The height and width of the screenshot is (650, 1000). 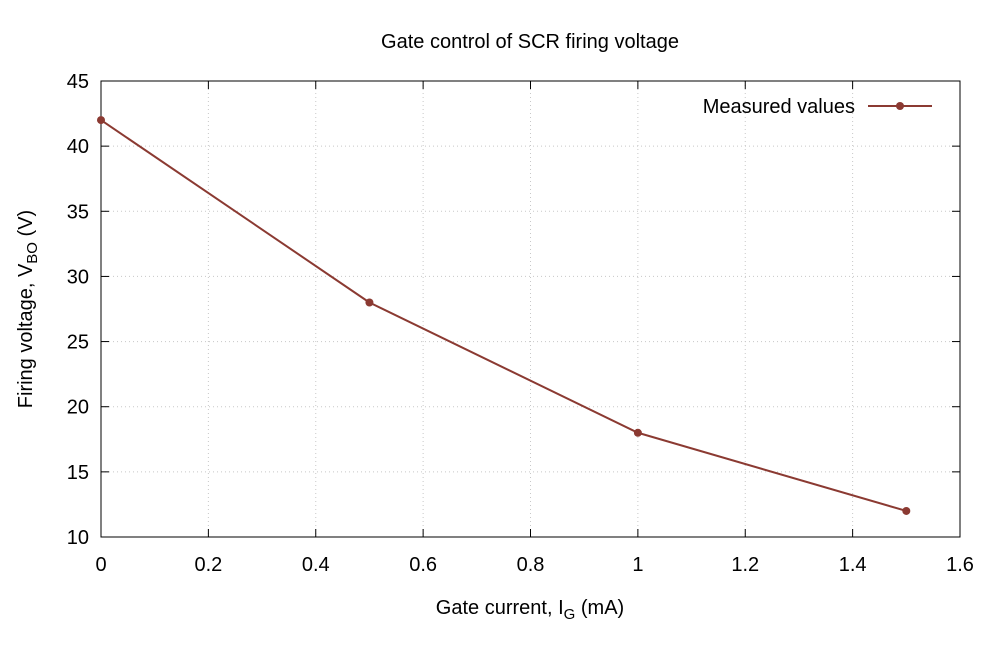 I want to click on x-tick-label: 1, so click(x=637, y=565).